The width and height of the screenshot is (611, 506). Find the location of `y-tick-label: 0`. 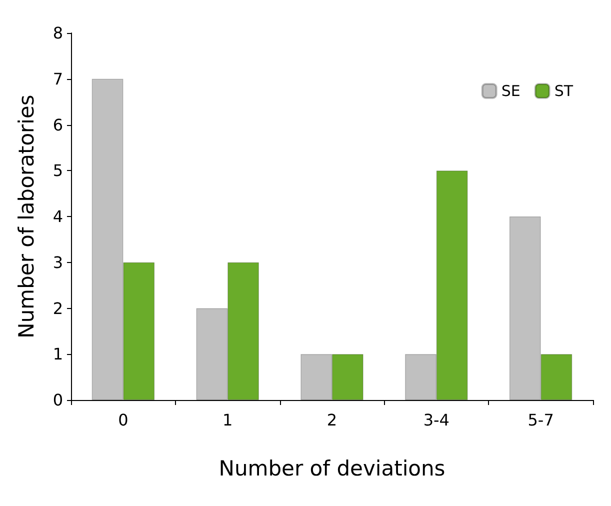

y-tick-label: 0 is located at coordinates (57, 400).